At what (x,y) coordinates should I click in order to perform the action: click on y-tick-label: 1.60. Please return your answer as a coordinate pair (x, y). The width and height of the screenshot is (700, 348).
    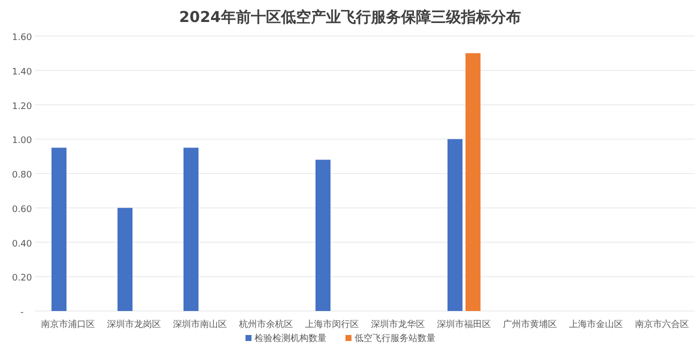
    Looking at the image, I should click on (22, 38).